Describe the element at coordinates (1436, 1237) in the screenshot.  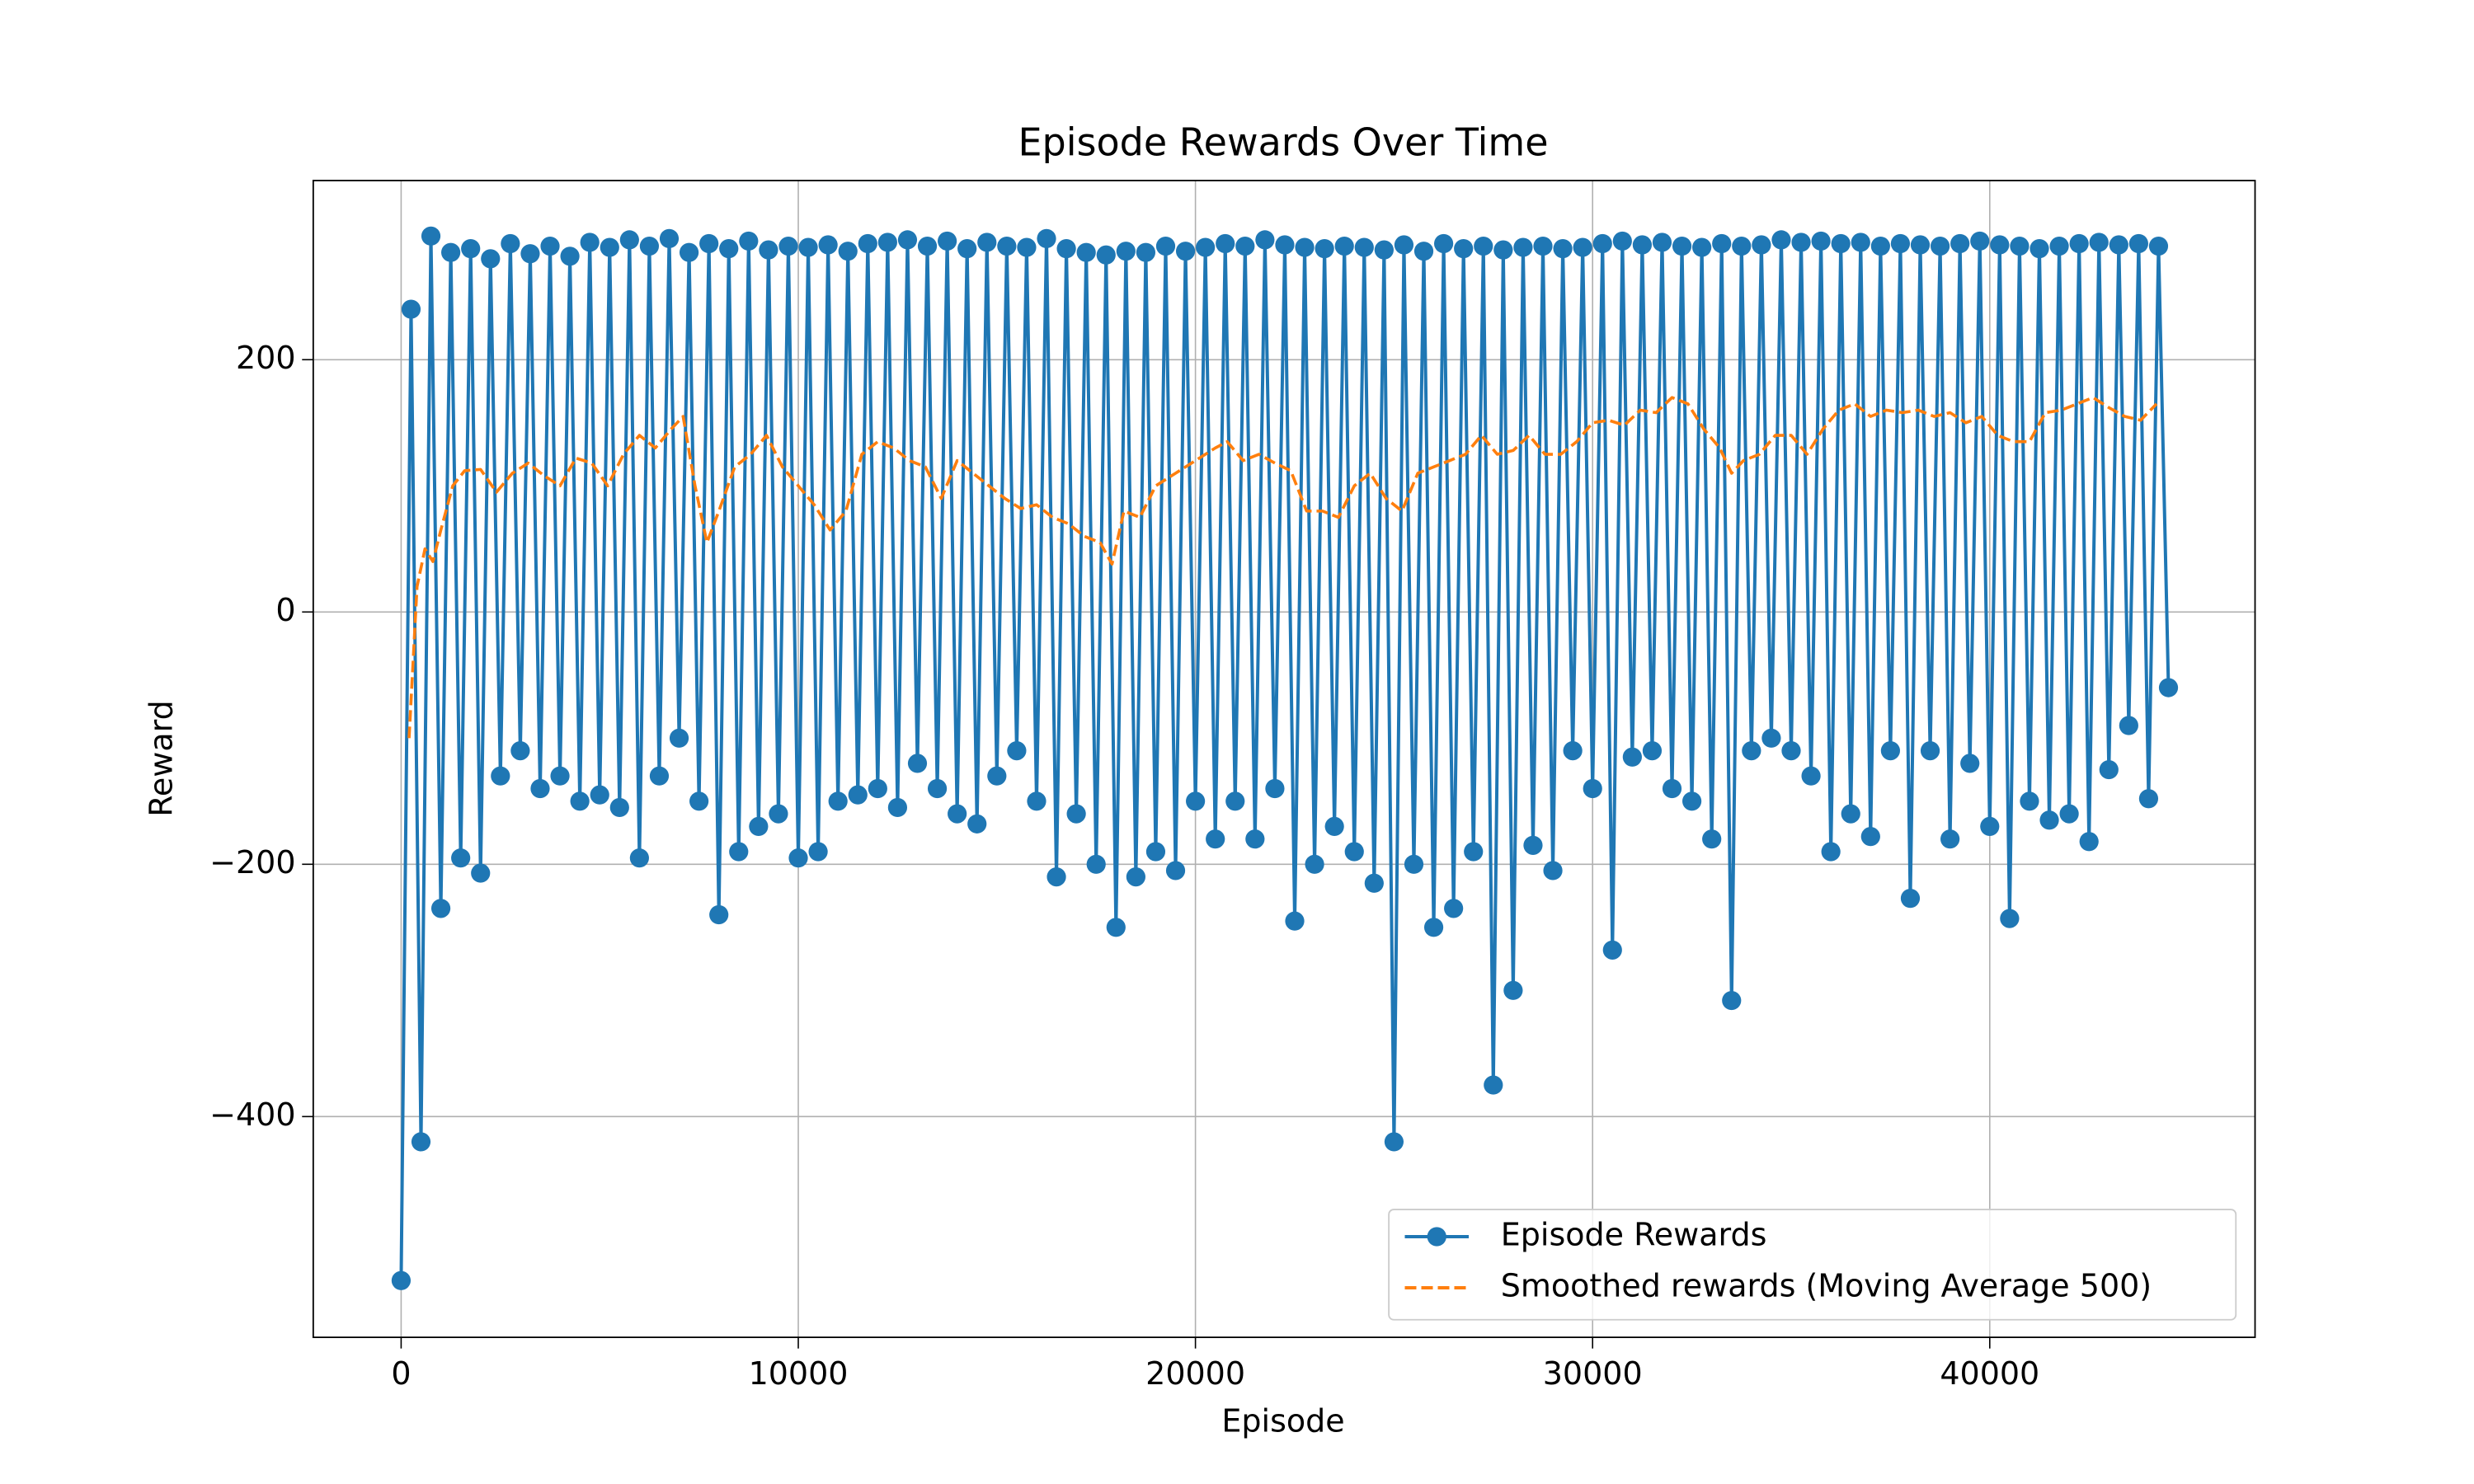
I see `legend-marker` at that location.